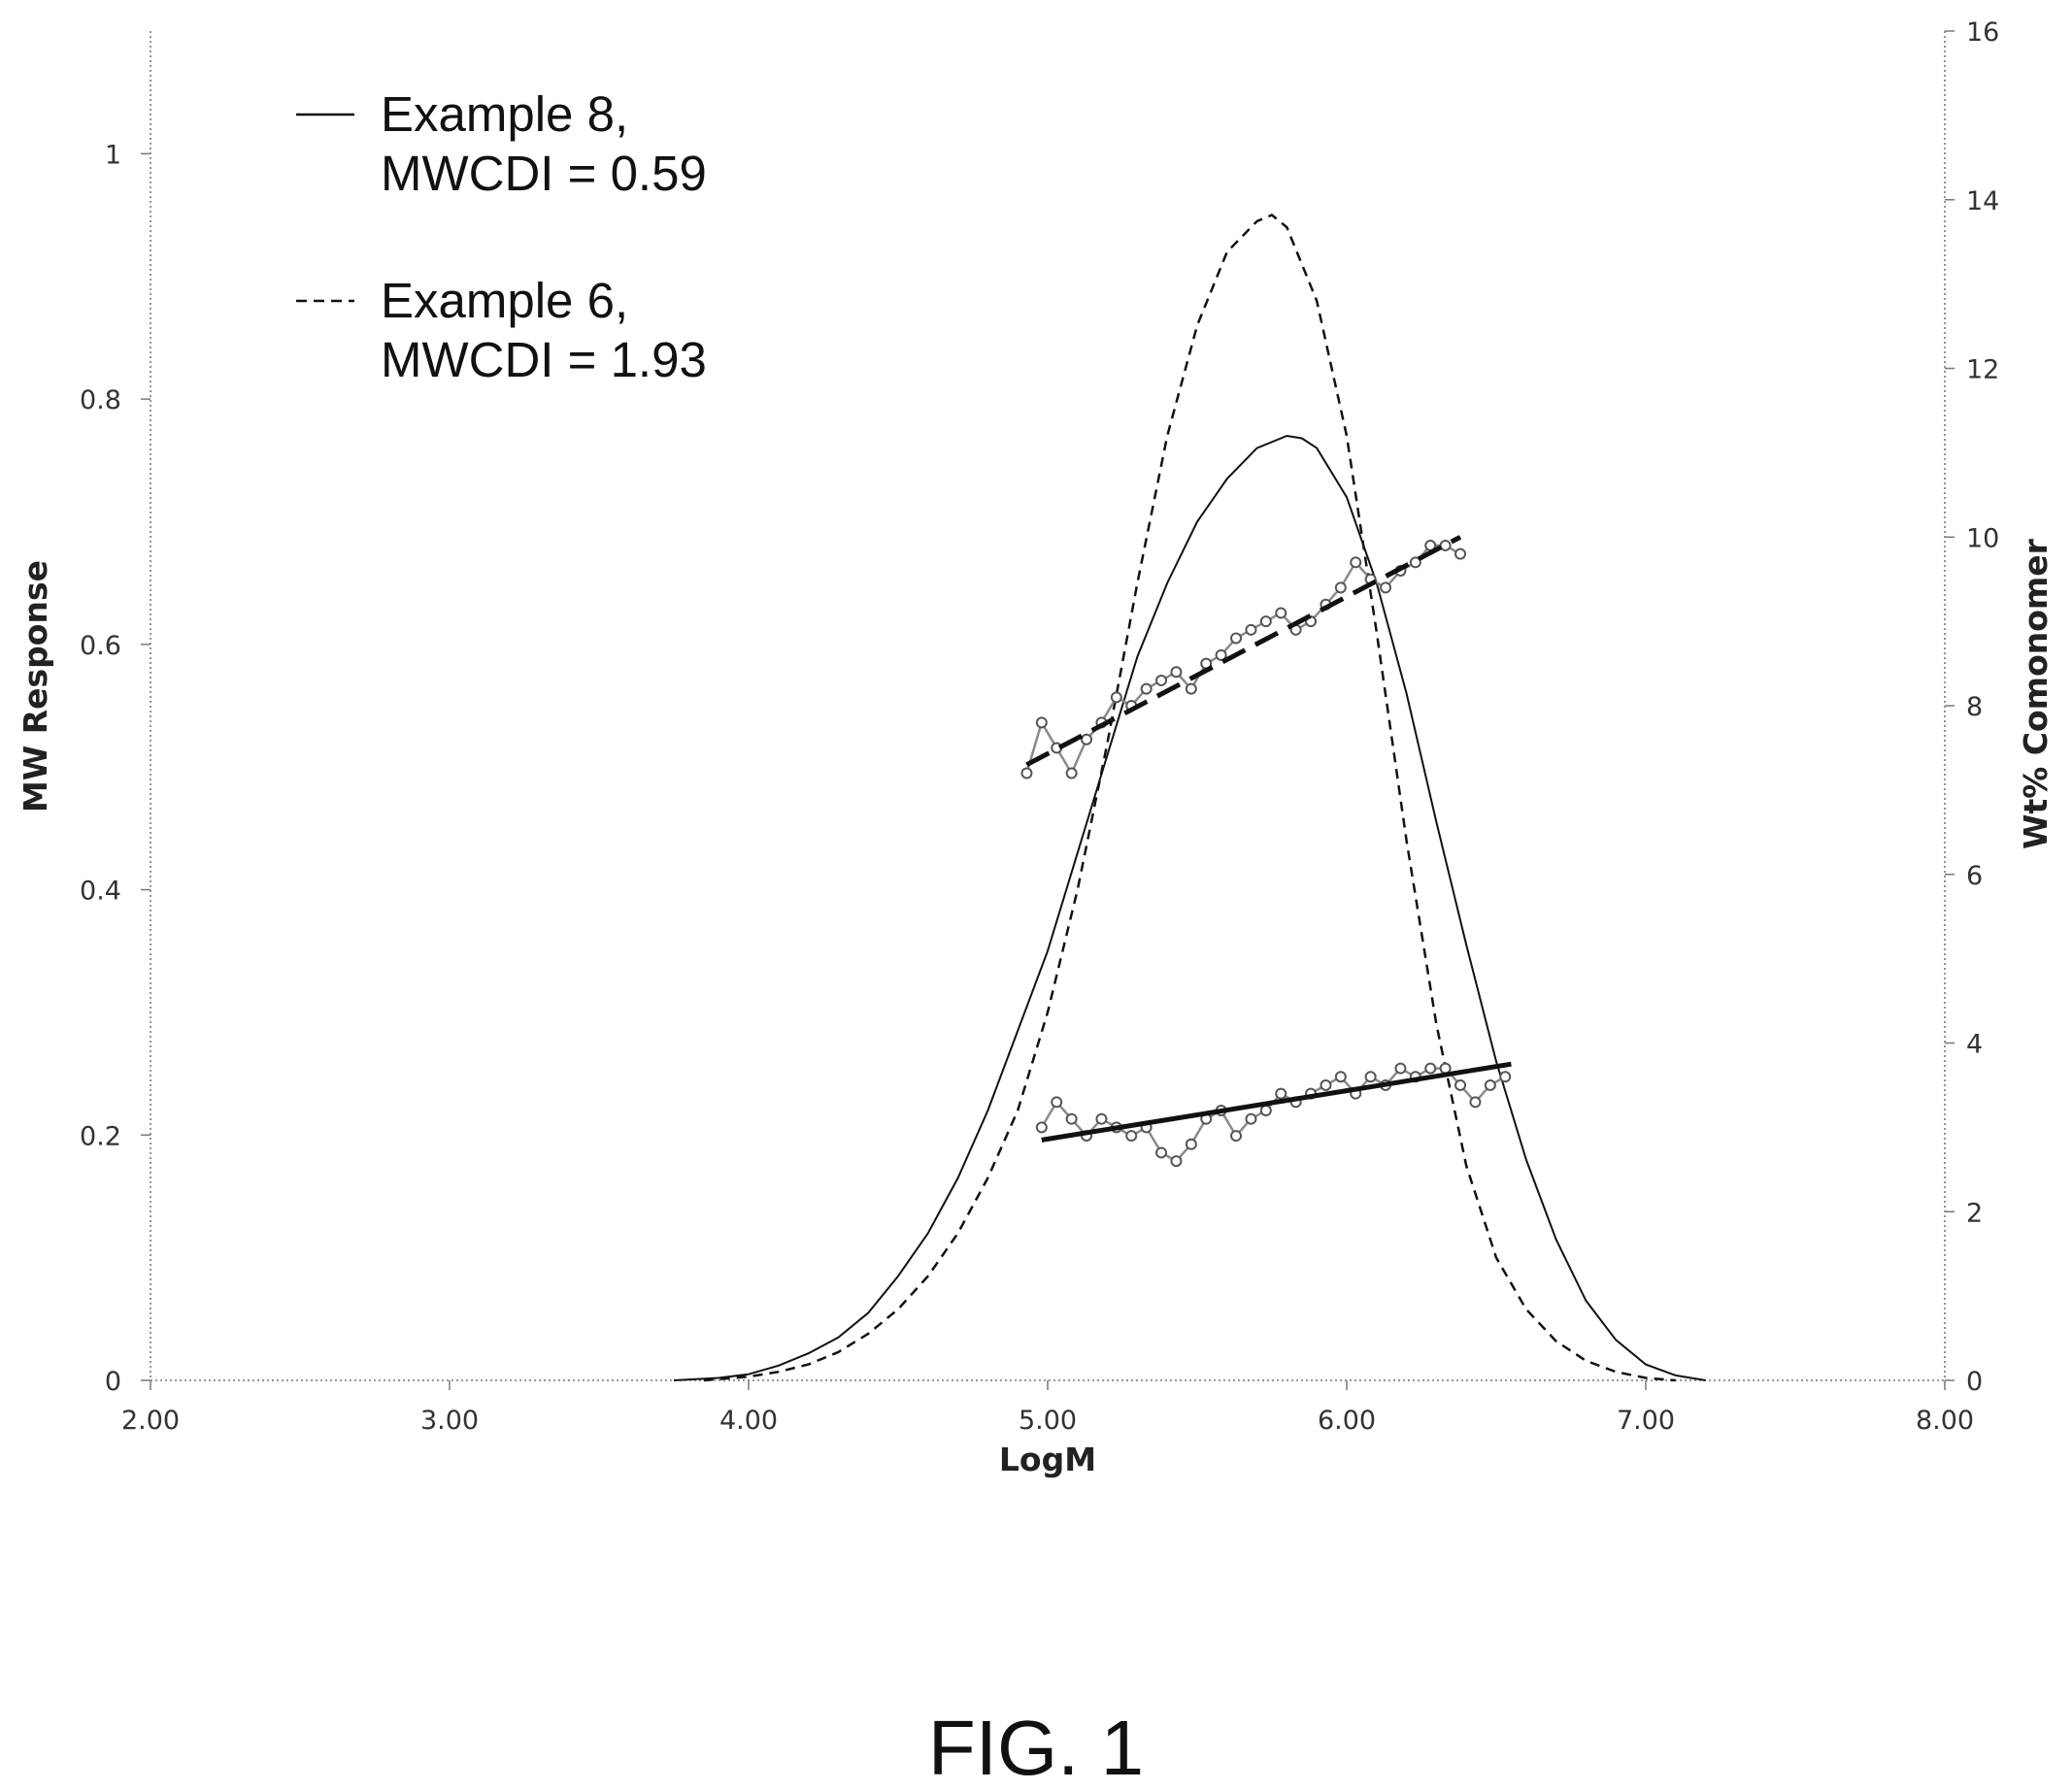 The height and width of the screenshot is (1790, 2072). I want to click on x-axis-title: LogM, so click(1047, 1459).